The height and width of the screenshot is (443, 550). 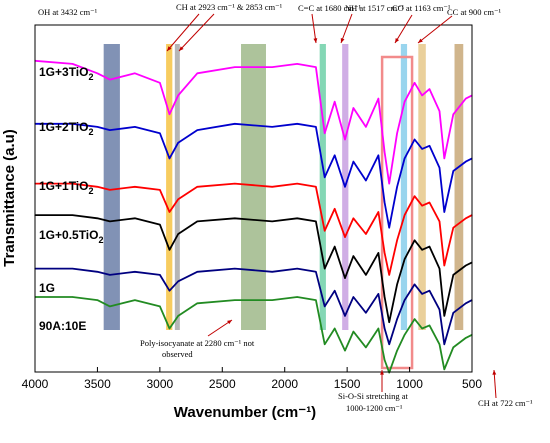 I want to click on annotation-8: Si-O-Si stretching at, so click(x=373, y=396).